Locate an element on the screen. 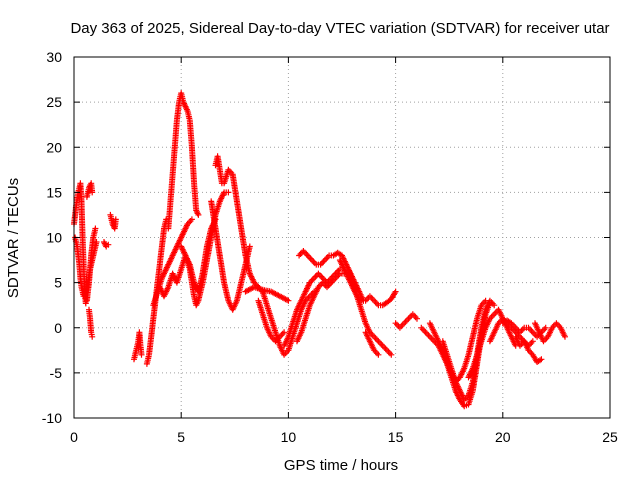 This screenshot has height=480, width=640. y-tick-label: 20 is located at coordinates (54, 147).